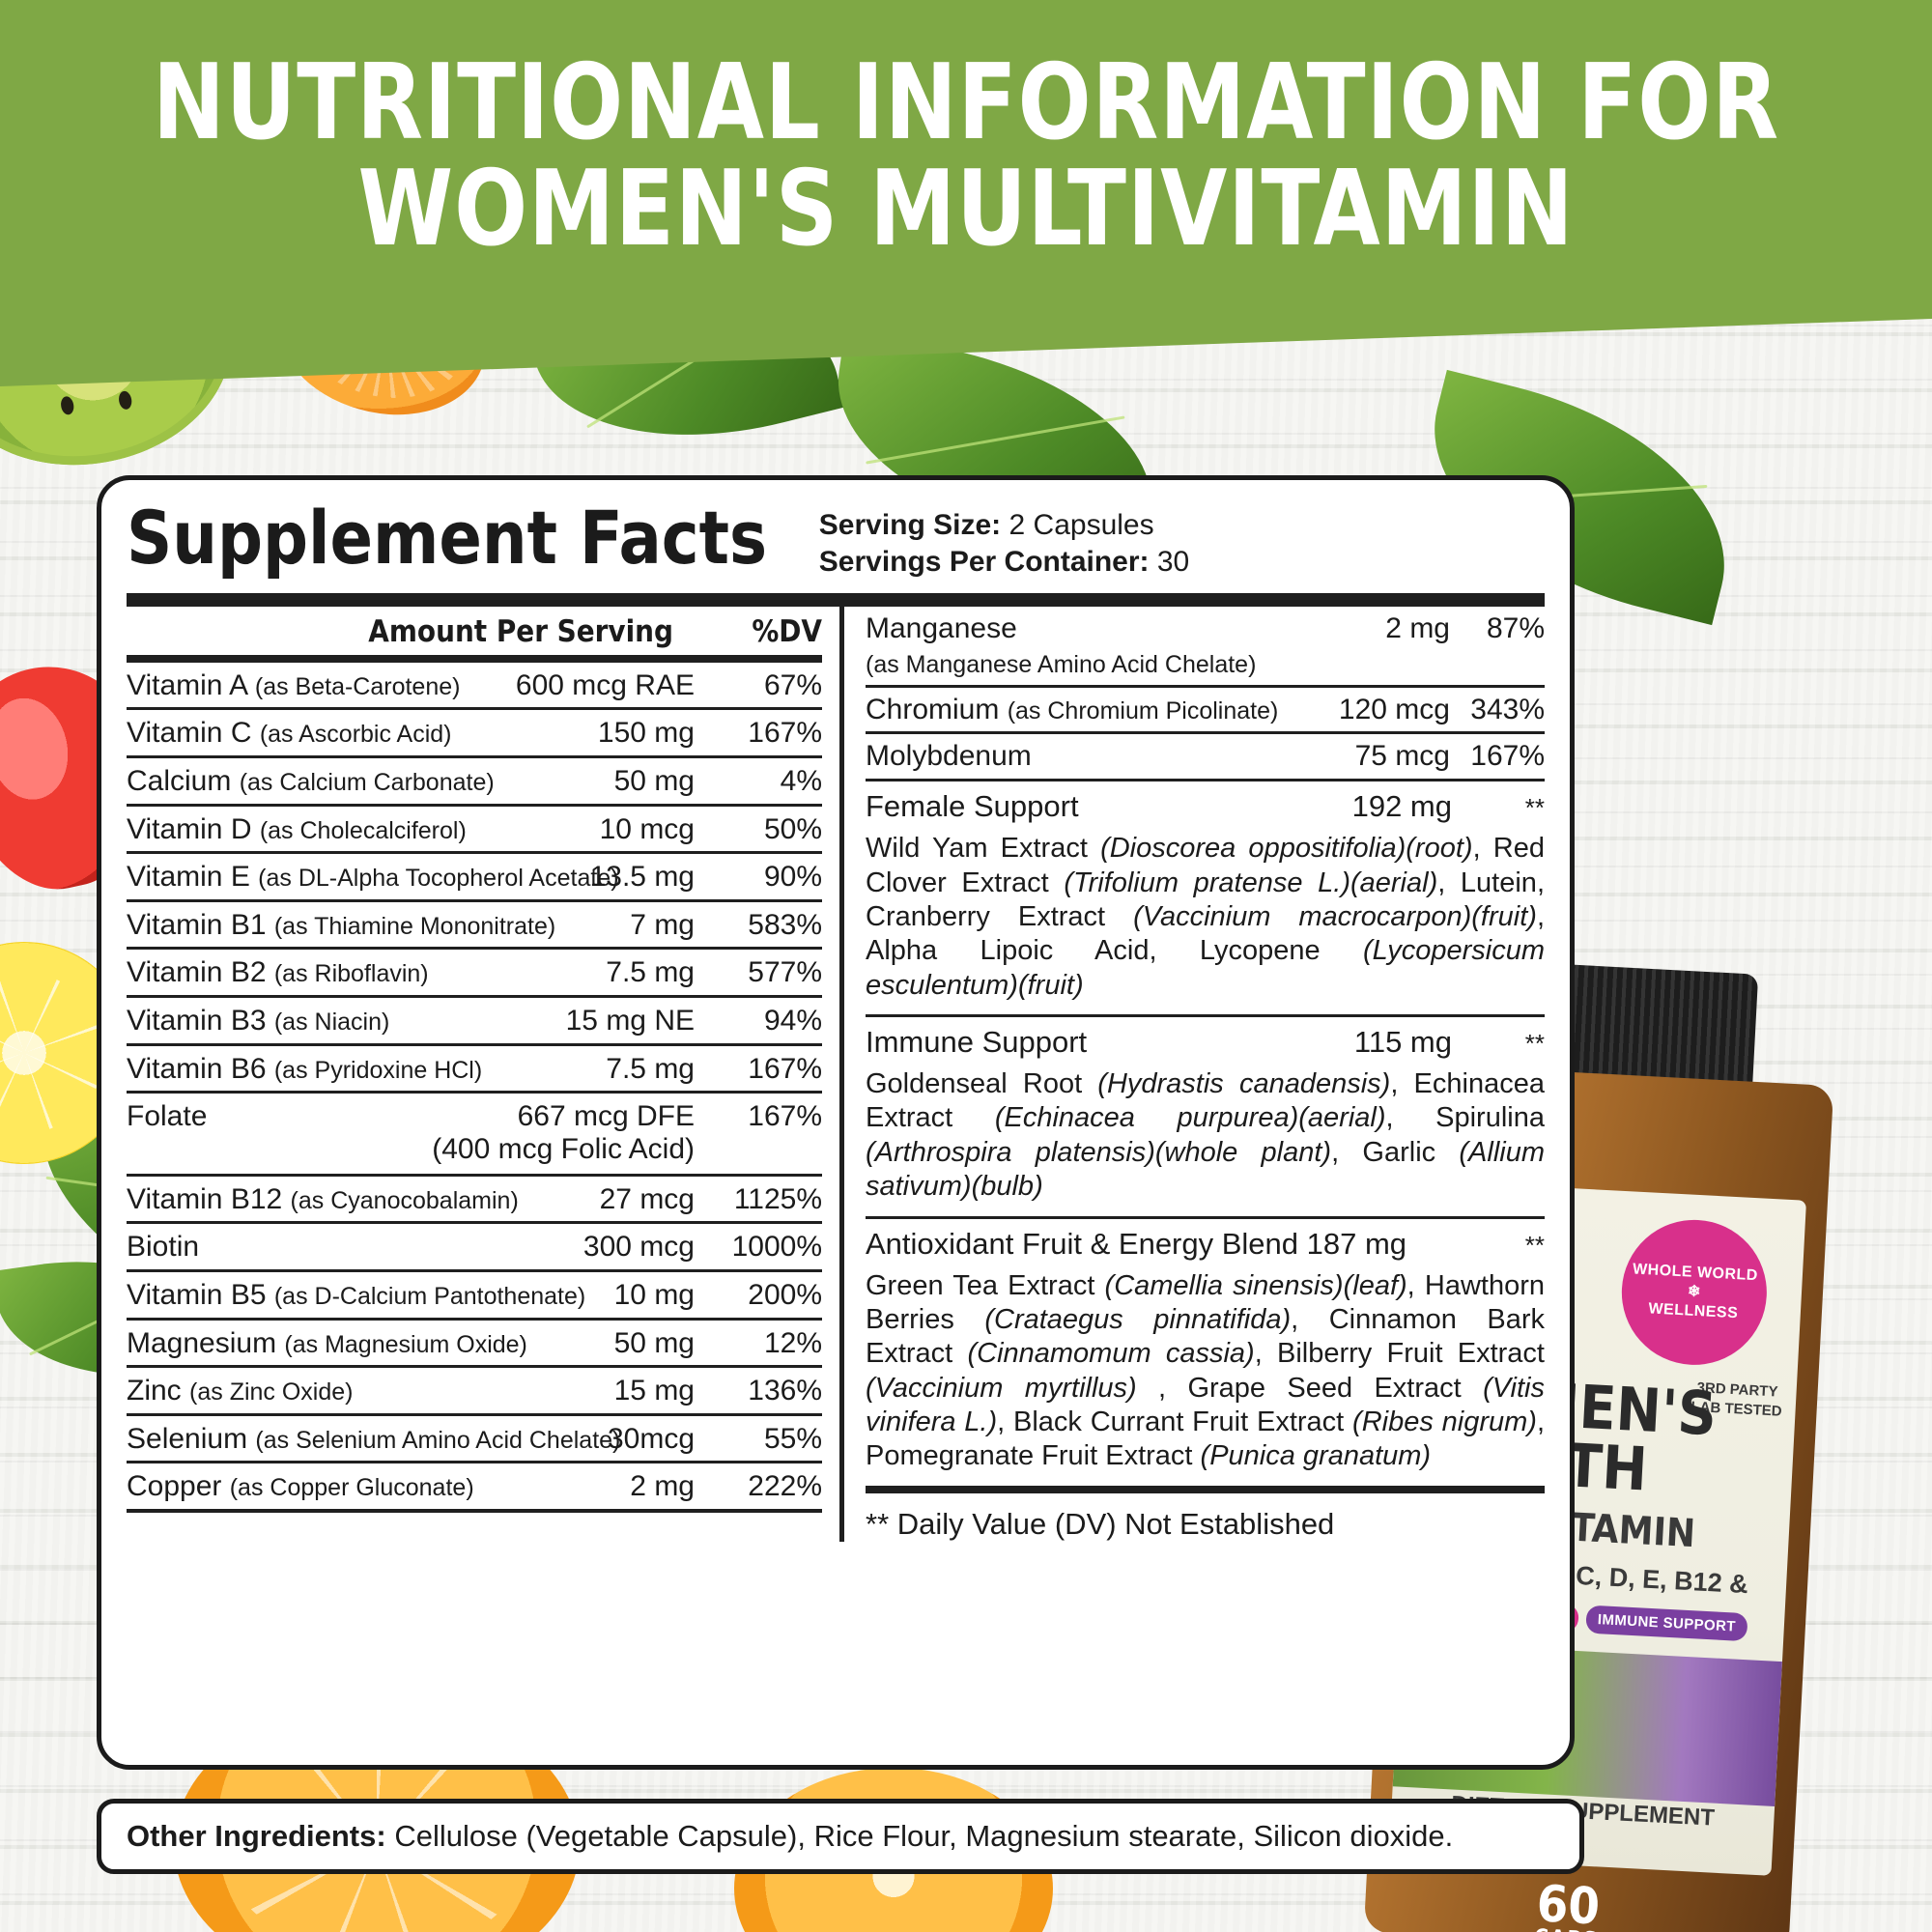  Describe the element at coordinates (1205, 1016) in the screenshot. I see `blend-divider` at that location.